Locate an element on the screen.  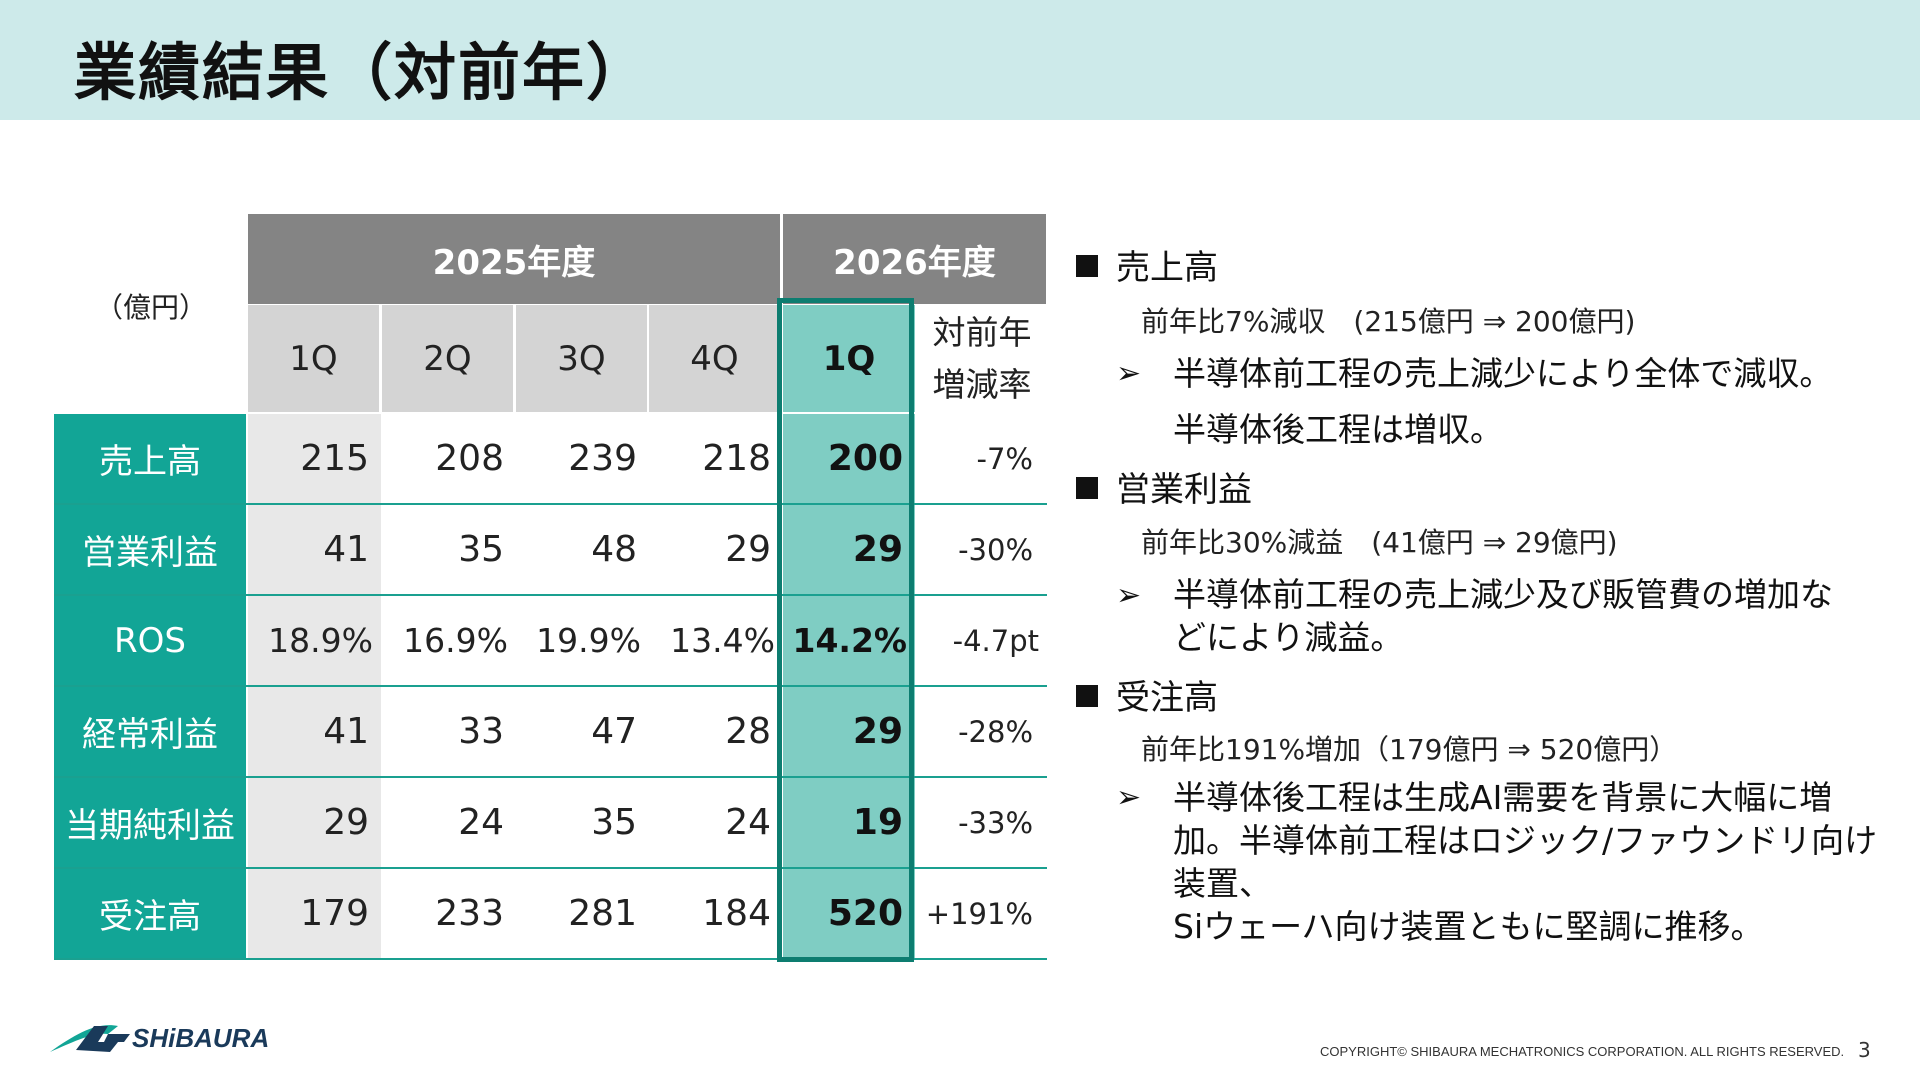
cell-q2: 35 is located at coordinates (481, 549).